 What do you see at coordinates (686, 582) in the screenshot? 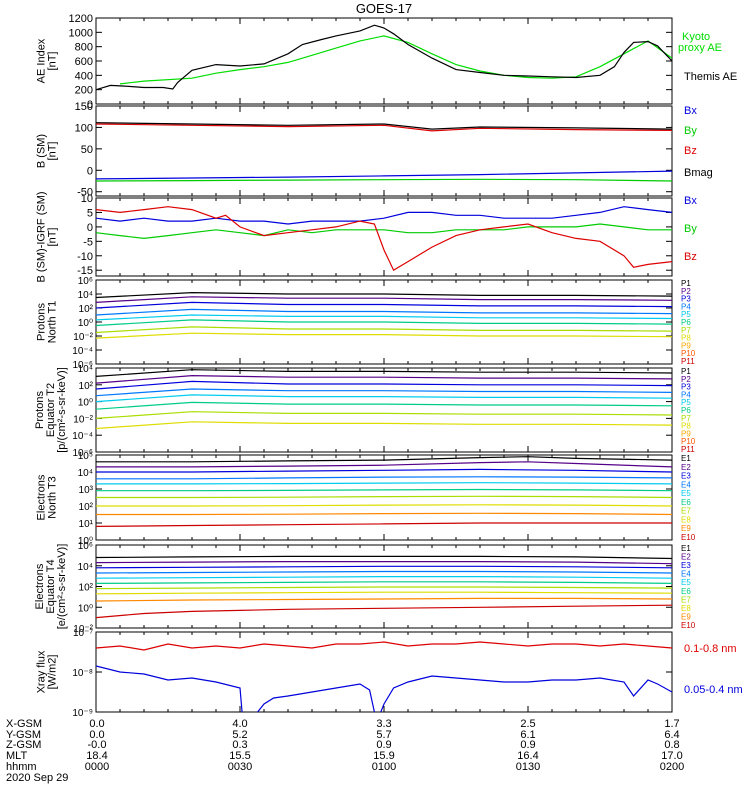
I see `legend-e5: E5` at bounding box center [686, 582].